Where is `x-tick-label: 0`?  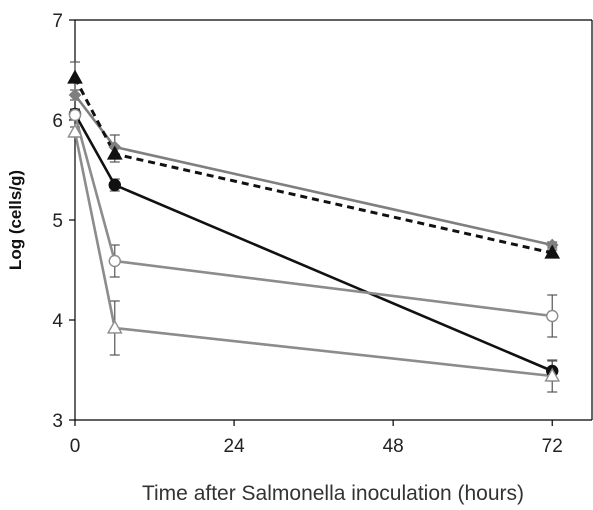 x-tick-label: 0 is located at coordinates (75, 446).